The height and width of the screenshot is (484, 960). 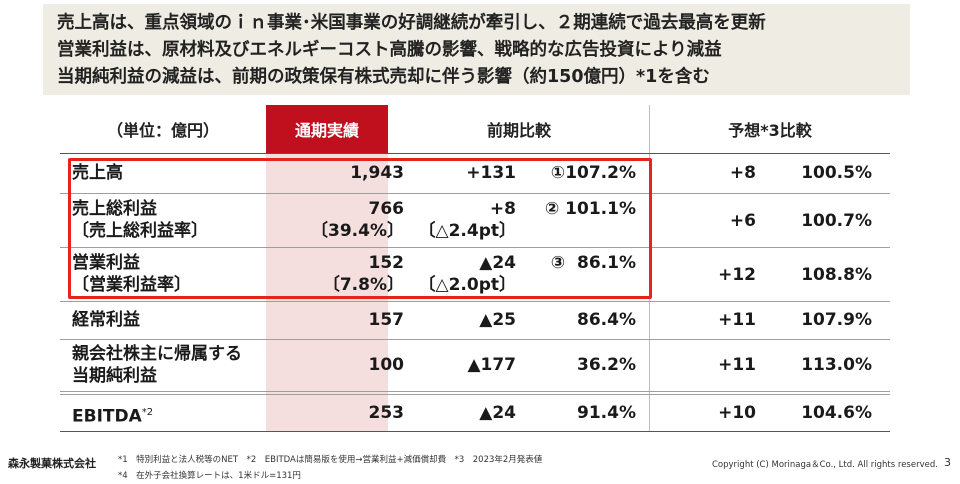 What do you see at coordinates (593, 173) in the screenshot?
I see `prior-ratio: ①107.2%` at bounding box center [593, 173].